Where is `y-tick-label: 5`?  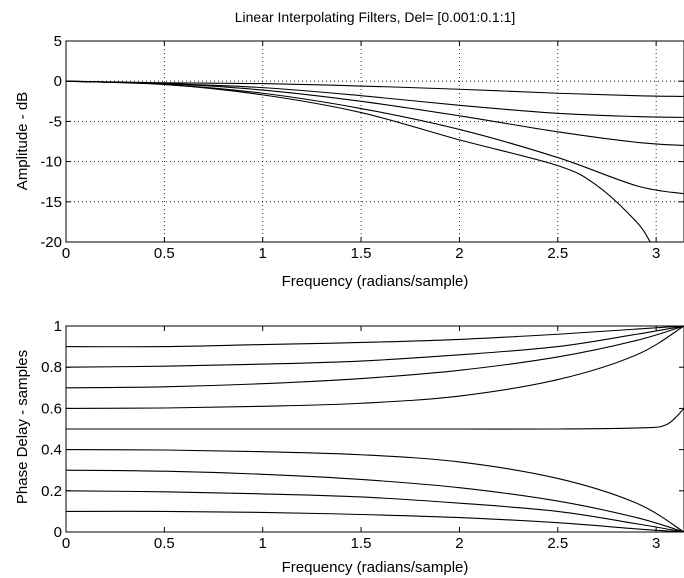
y-tick-label: 5 is located at coordinates (58, 41).